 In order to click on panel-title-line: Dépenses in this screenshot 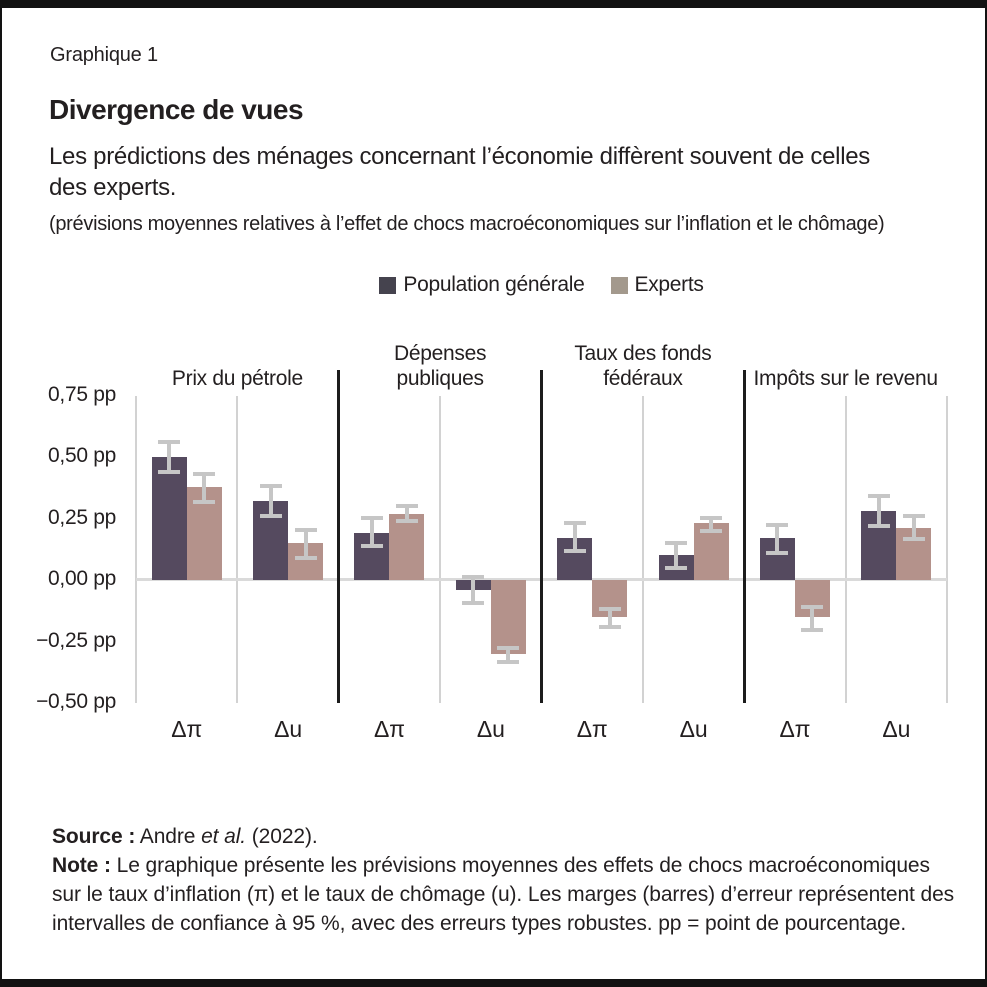, I will do `click(440, 353)`.